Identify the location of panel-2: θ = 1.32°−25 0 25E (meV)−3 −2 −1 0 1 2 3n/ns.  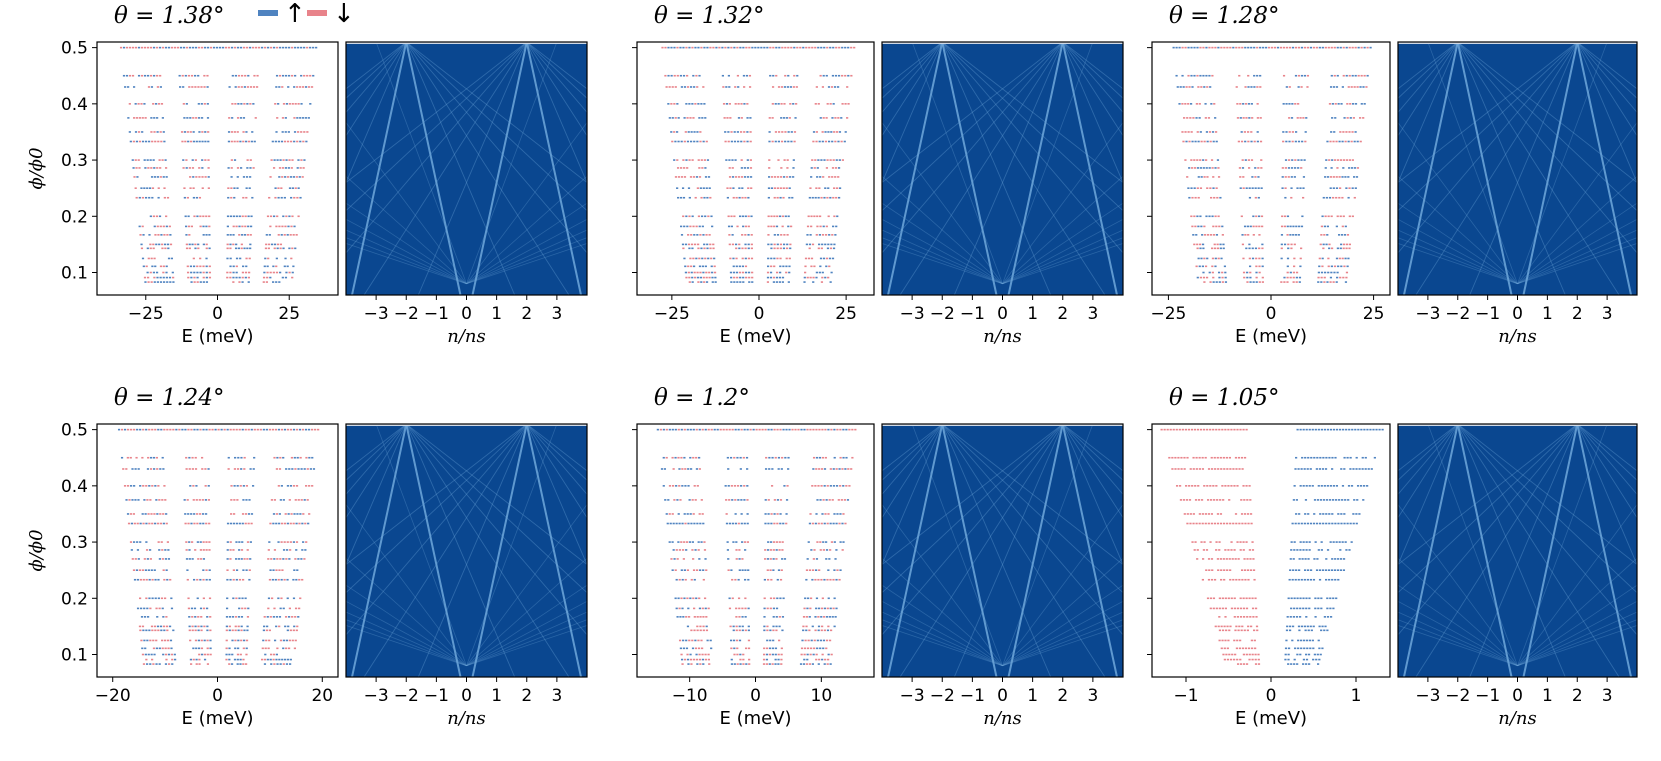
(878, 175).